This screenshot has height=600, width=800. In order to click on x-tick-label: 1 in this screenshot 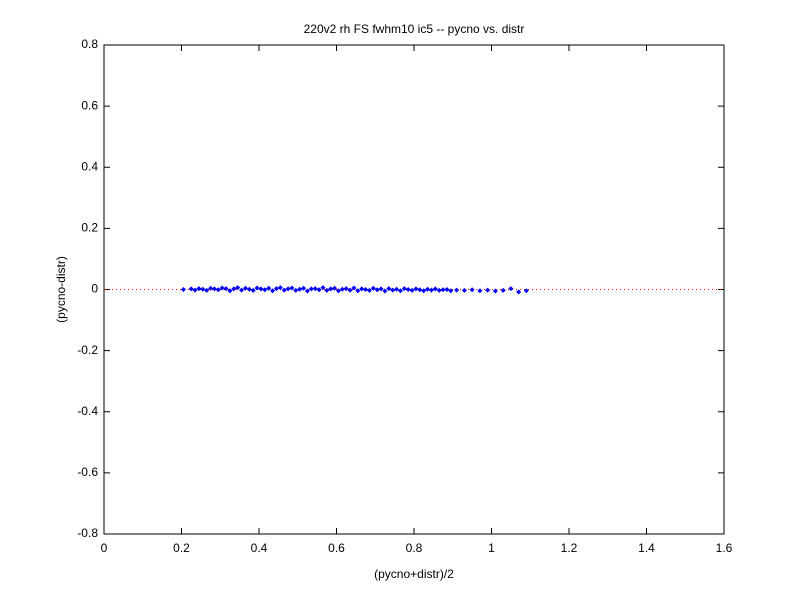, I will do `click(491, 548)`.